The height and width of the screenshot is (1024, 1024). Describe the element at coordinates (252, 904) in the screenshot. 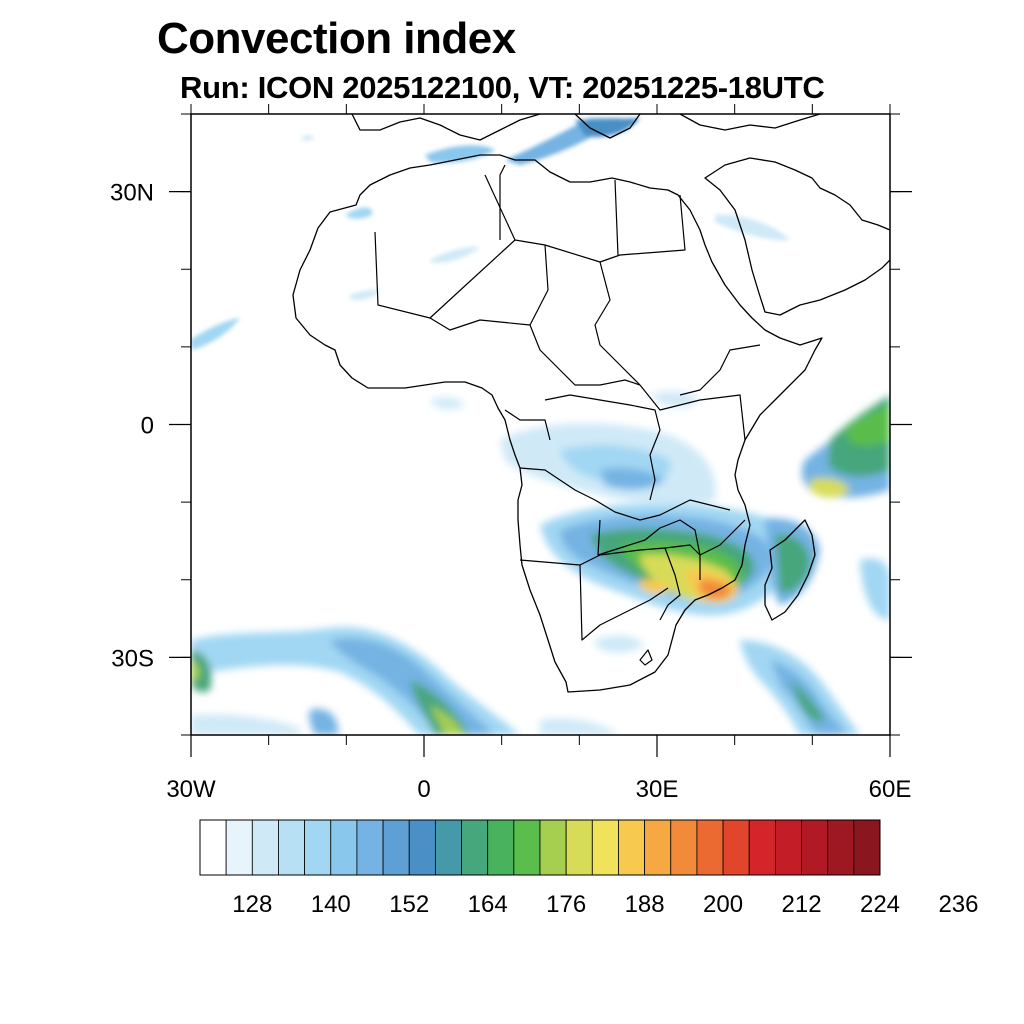

I see `colorbar-label: 128` at that location.